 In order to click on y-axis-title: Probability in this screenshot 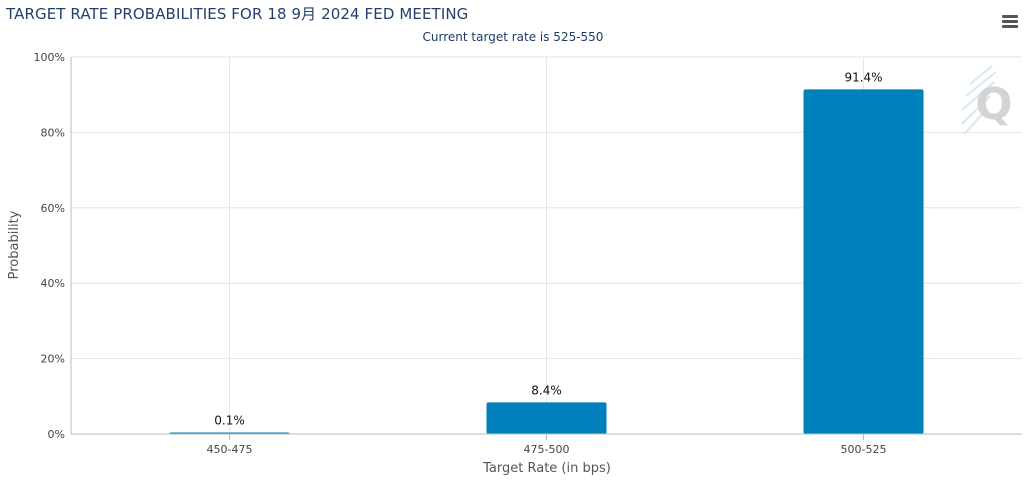, I will do `click(14, 244)`.